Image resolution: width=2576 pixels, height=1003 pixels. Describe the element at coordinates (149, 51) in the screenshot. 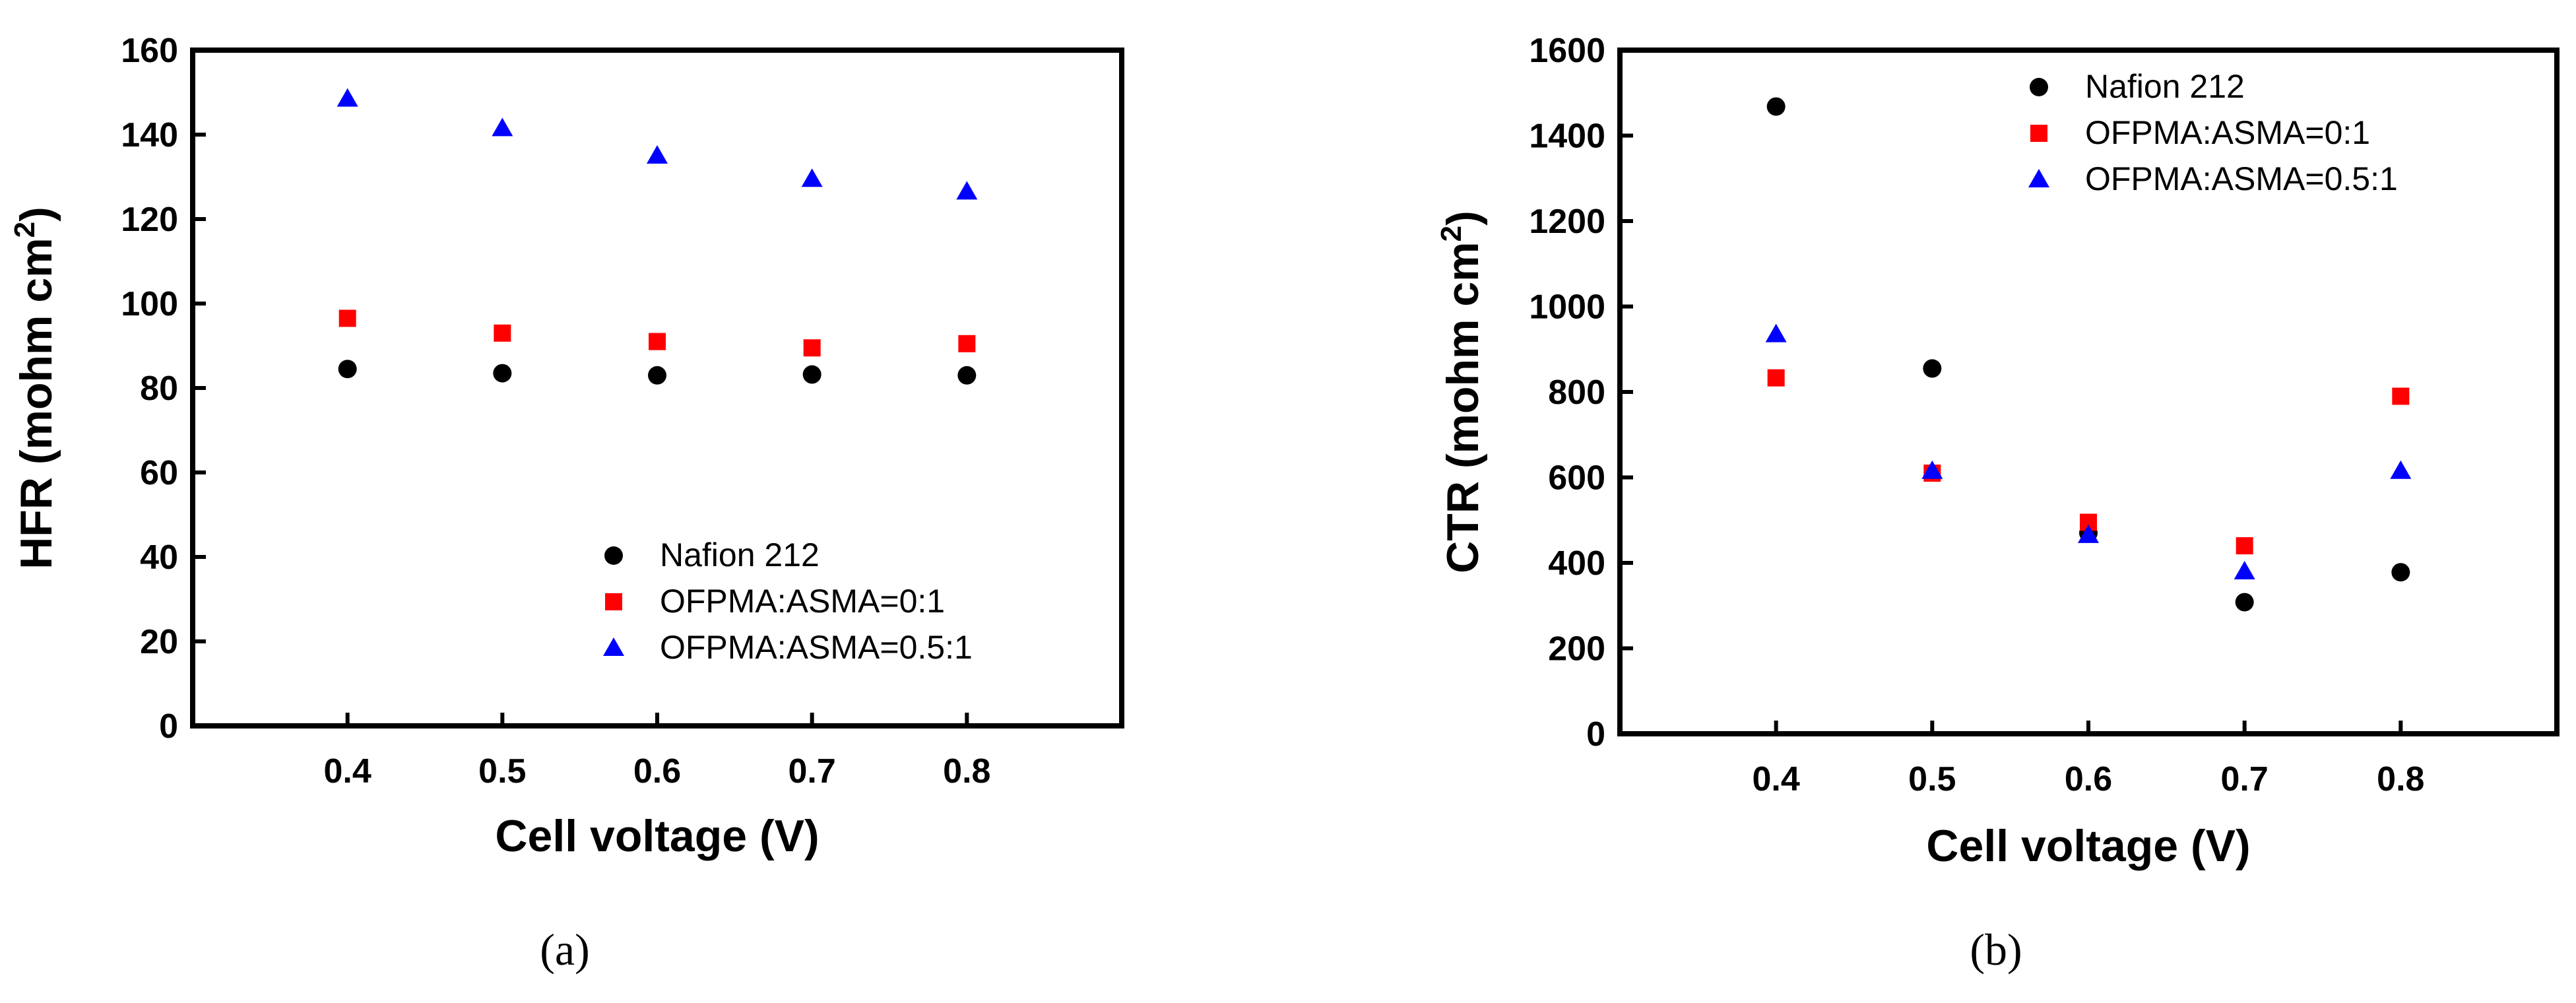

I see `y-tick-label: 160` at that location.